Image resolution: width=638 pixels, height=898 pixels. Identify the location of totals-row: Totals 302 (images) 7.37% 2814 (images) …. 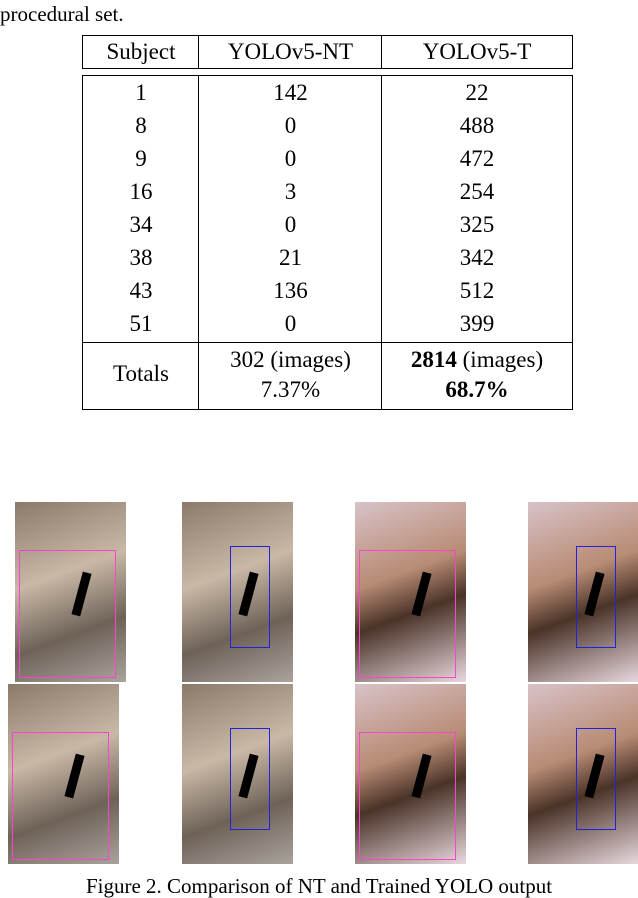
(327, 375).